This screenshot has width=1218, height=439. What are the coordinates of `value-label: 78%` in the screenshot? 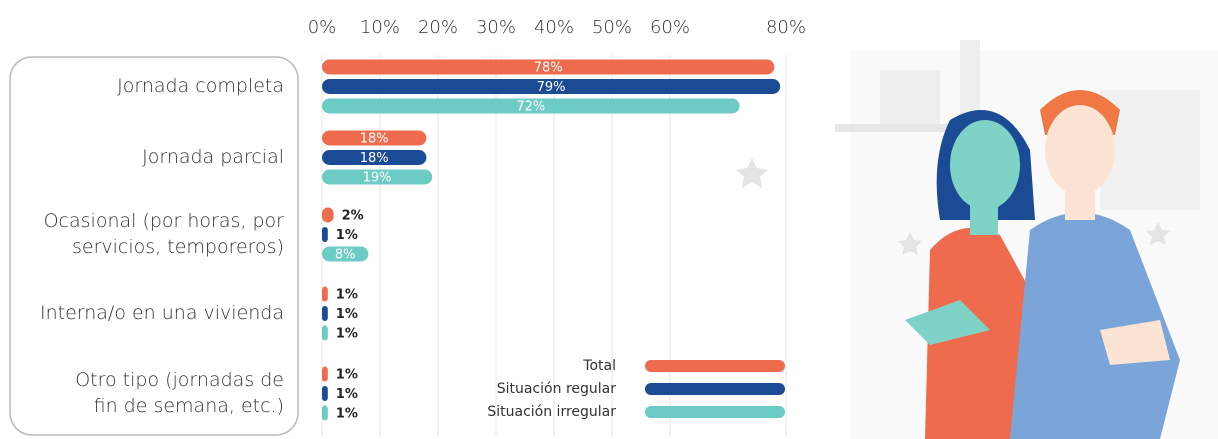 It's located at (548, 68).